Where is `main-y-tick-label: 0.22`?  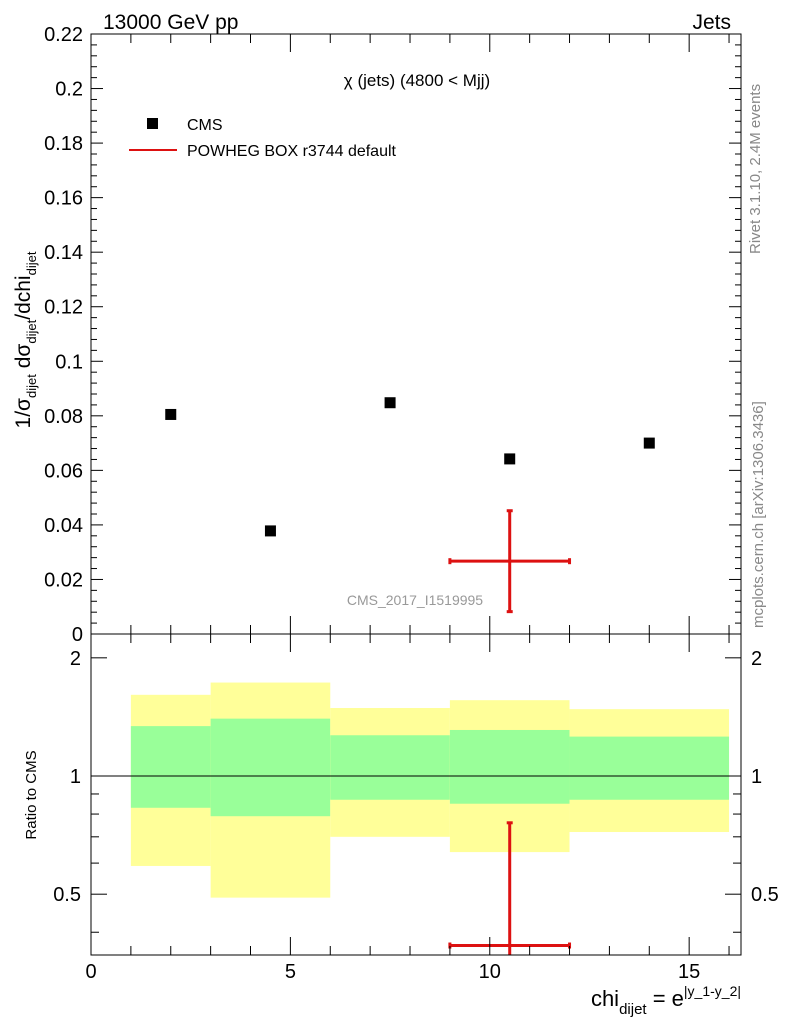 main-y-tick-label: 0.22 is located at coordinates (63, 35).